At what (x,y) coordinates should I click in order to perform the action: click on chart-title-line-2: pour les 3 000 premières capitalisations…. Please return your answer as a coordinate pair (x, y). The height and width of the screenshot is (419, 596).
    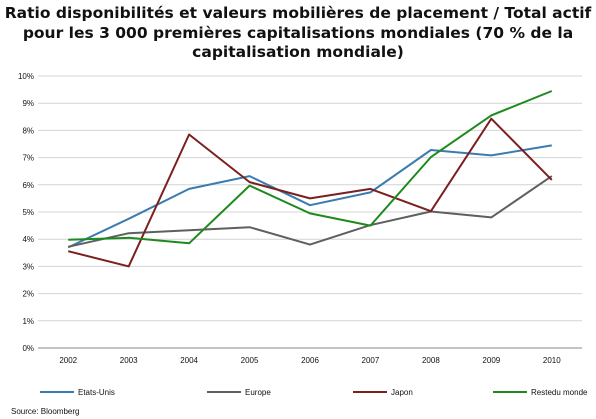
    Looking at the image, I should click on (298, 33).